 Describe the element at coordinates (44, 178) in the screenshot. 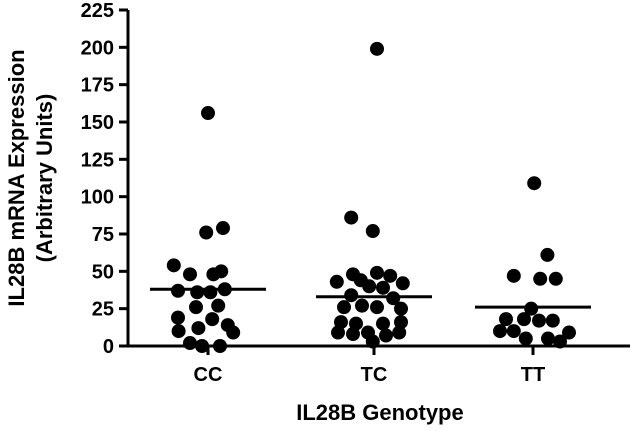

I see `y-axis-label-line-2: (Arbitrary Units)` at that location.